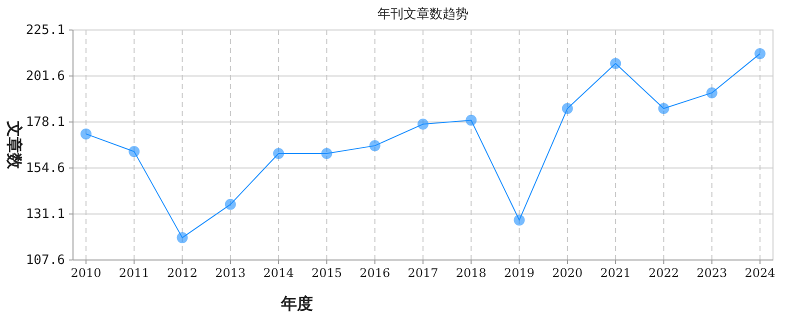  Describe the element at coordinates (712, 273) in the screenshot. I see `x-tick-label: 2023` at that location.